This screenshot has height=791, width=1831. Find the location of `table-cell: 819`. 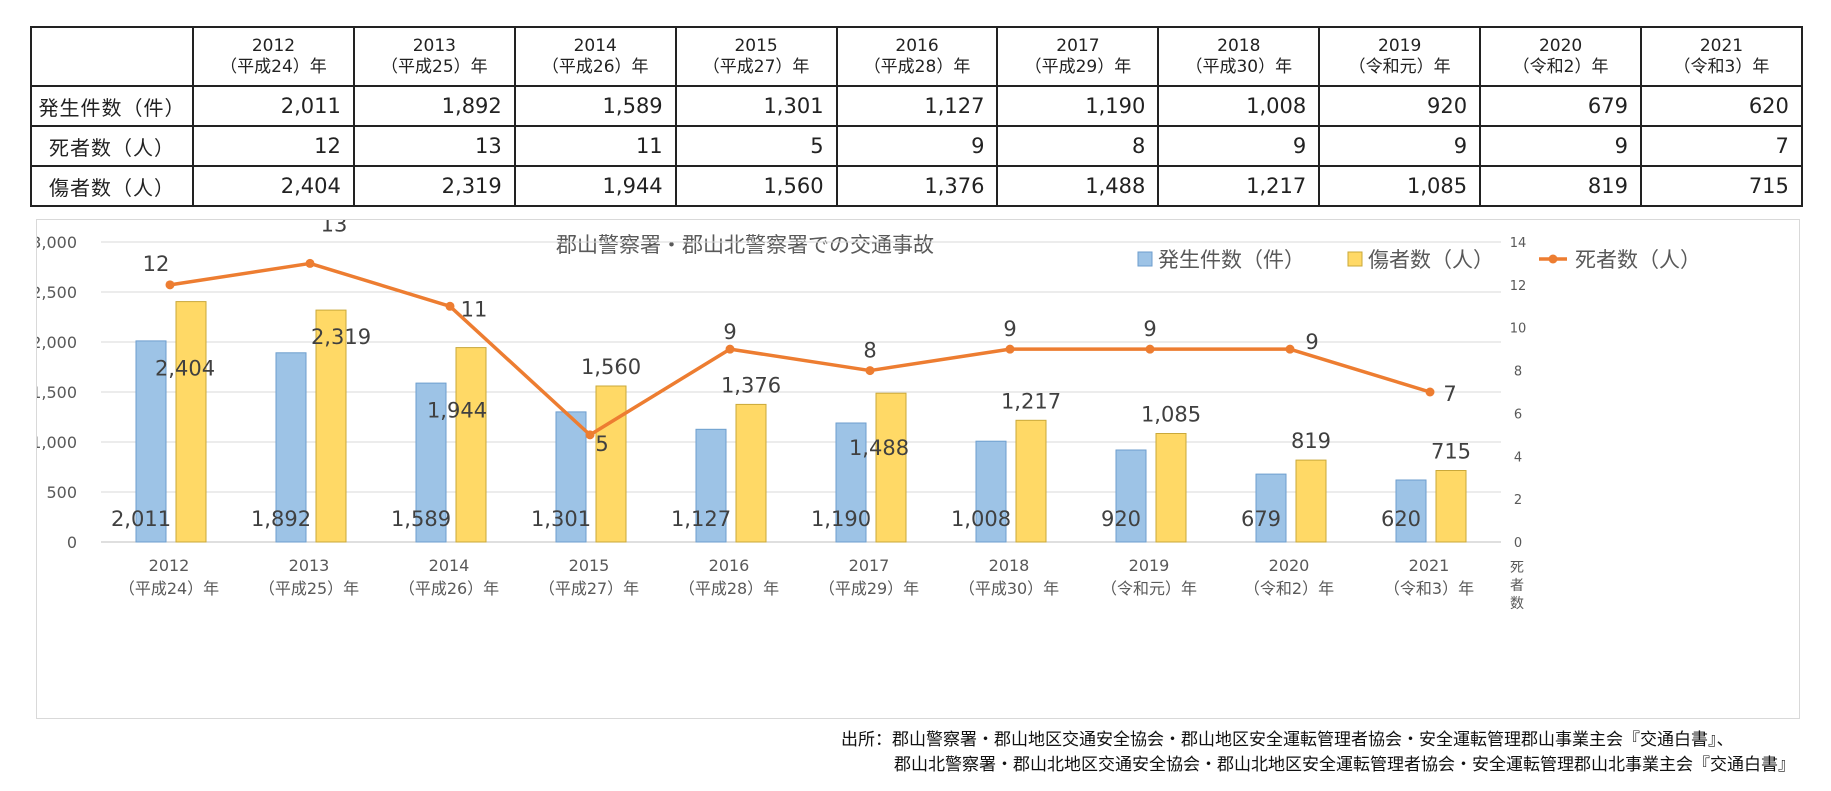

table-cell: 819 is located at coordinates (1561, 186).